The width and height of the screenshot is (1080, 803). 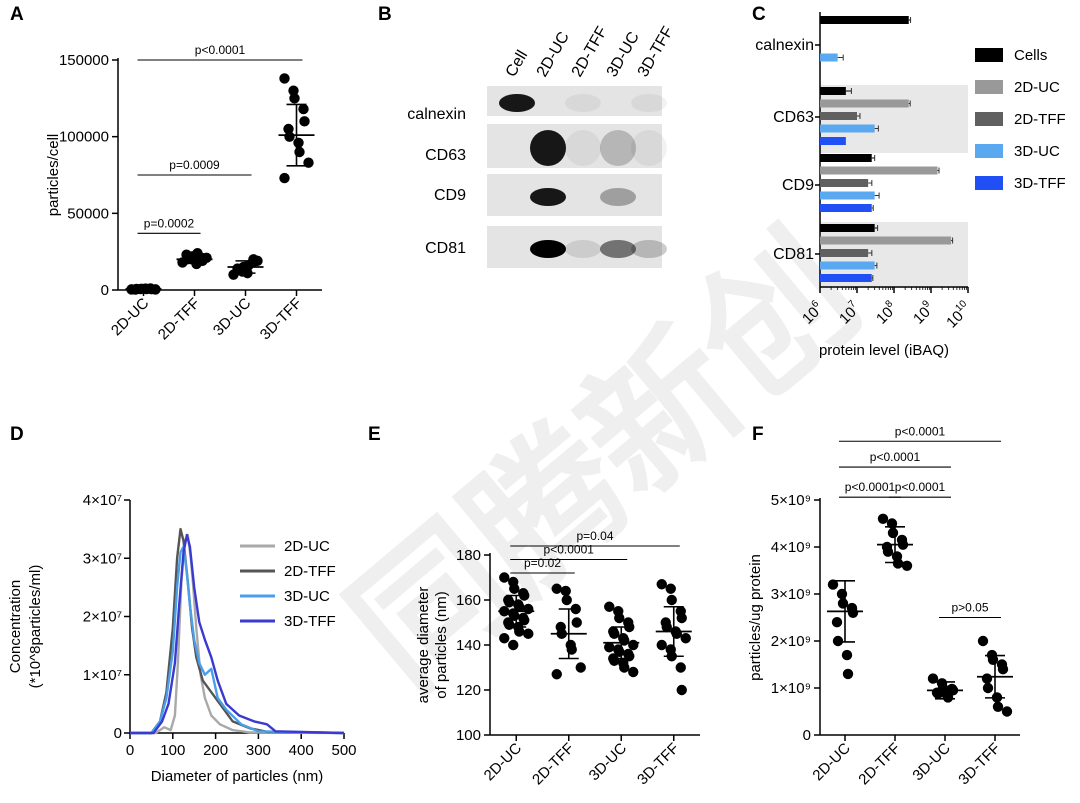 I want to click on y-axis-title: average diameter, so click(x=423, y=645).